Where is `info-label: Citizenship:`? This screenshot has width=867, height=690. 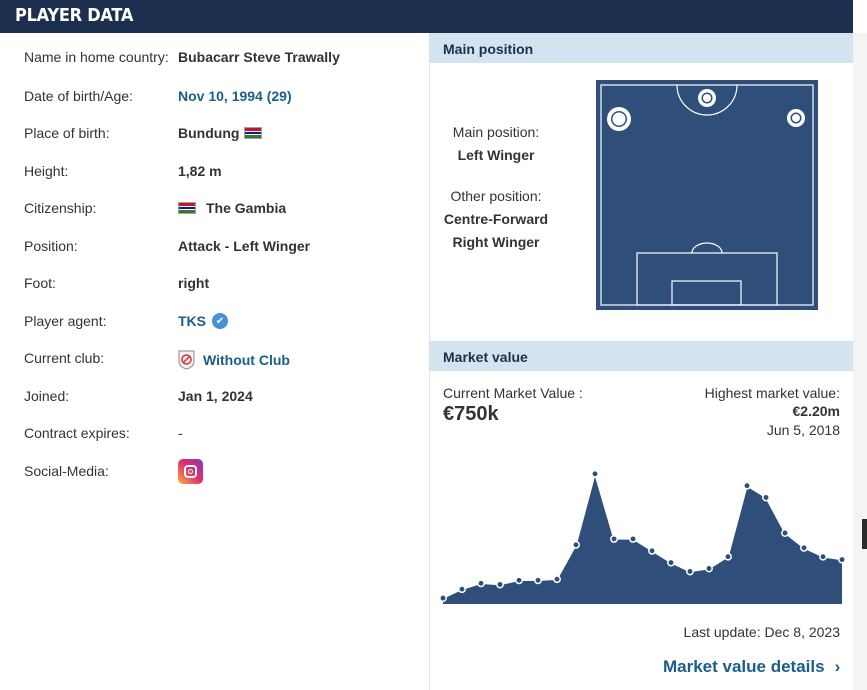
info-label: Citizenship: is located at coordinates (60, 208).